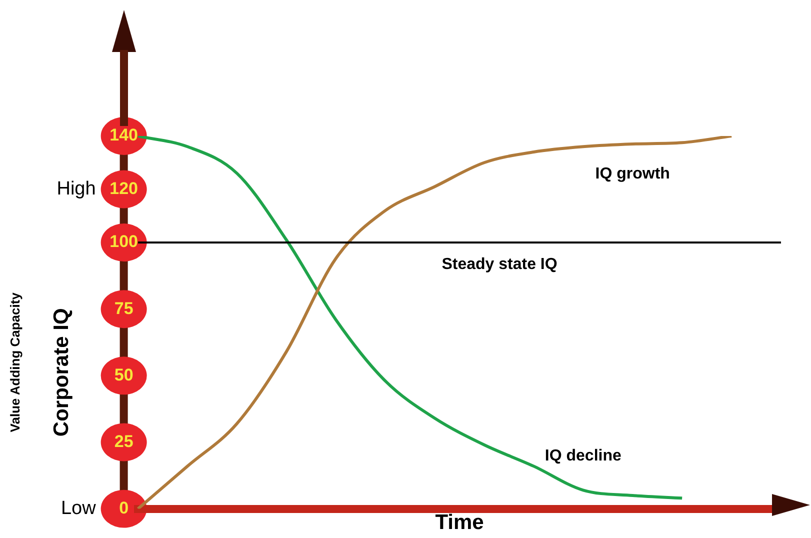  What do you see at coordinates (500, 264) in the screenshot?
I see `ref-line-label: Steady state IQ` at bounding box center [500, 264].